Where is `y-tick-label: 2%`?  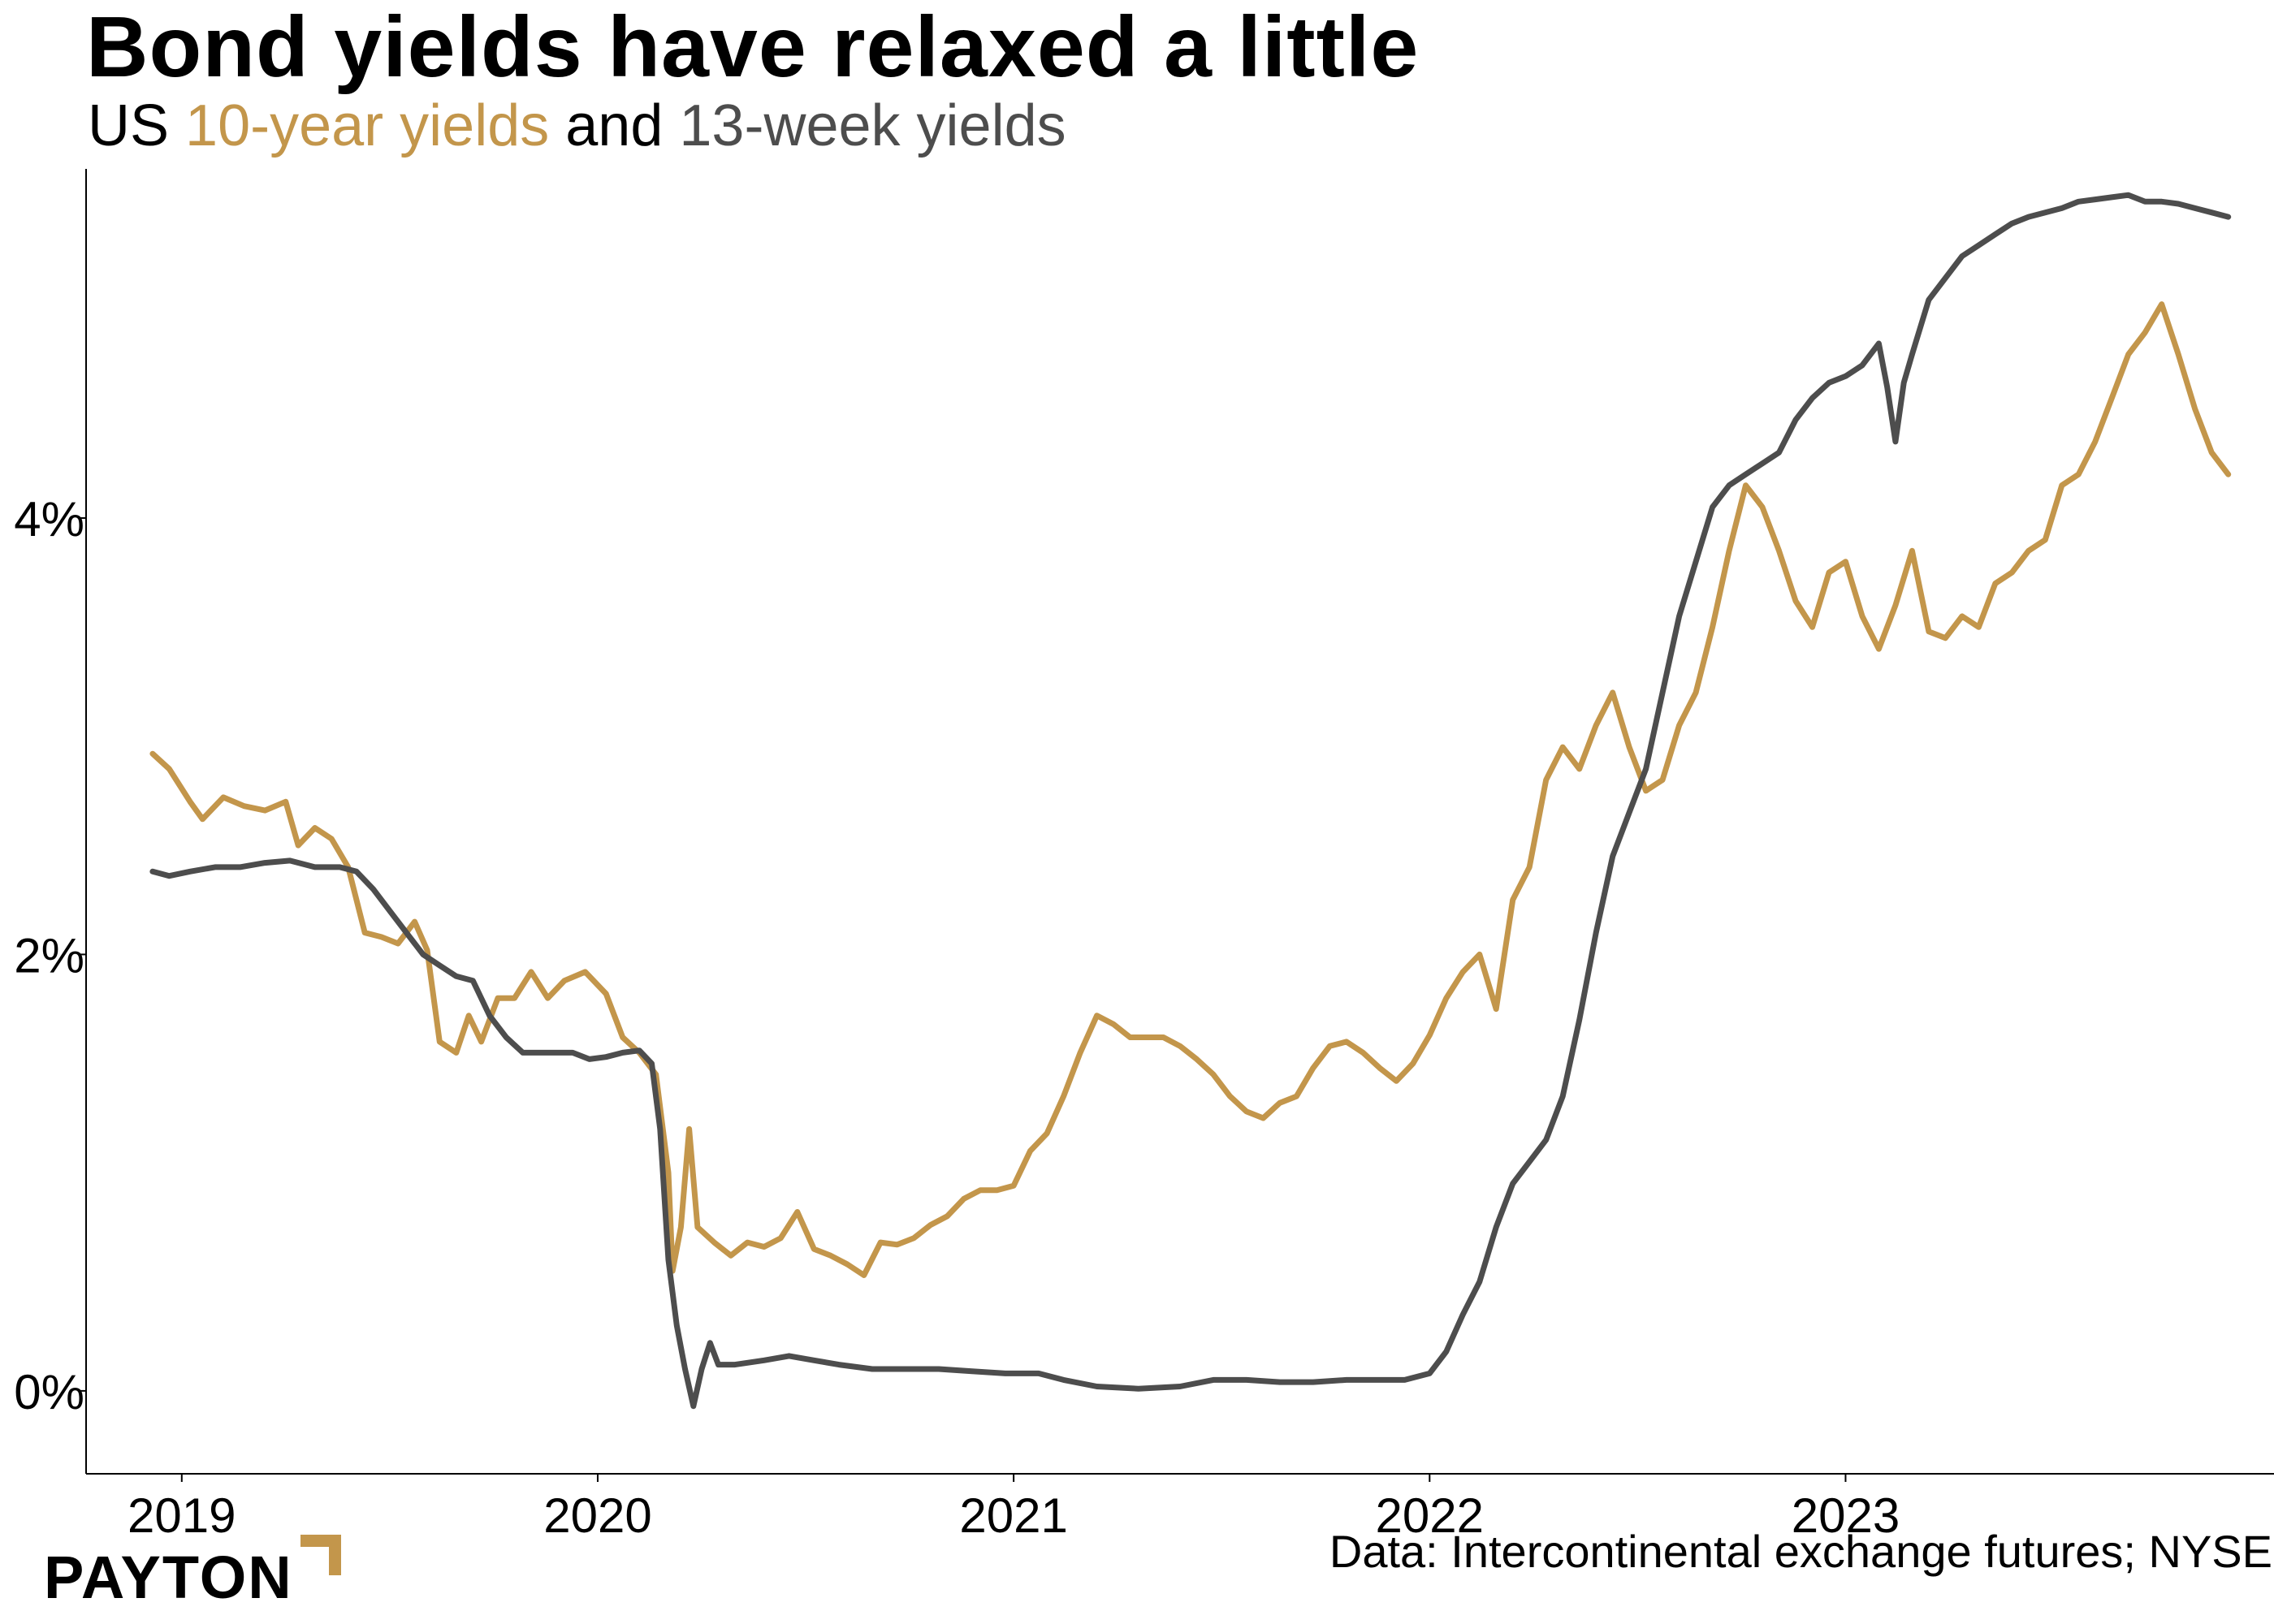
y-tick-label: 2% is located at coordinates (49, 955).